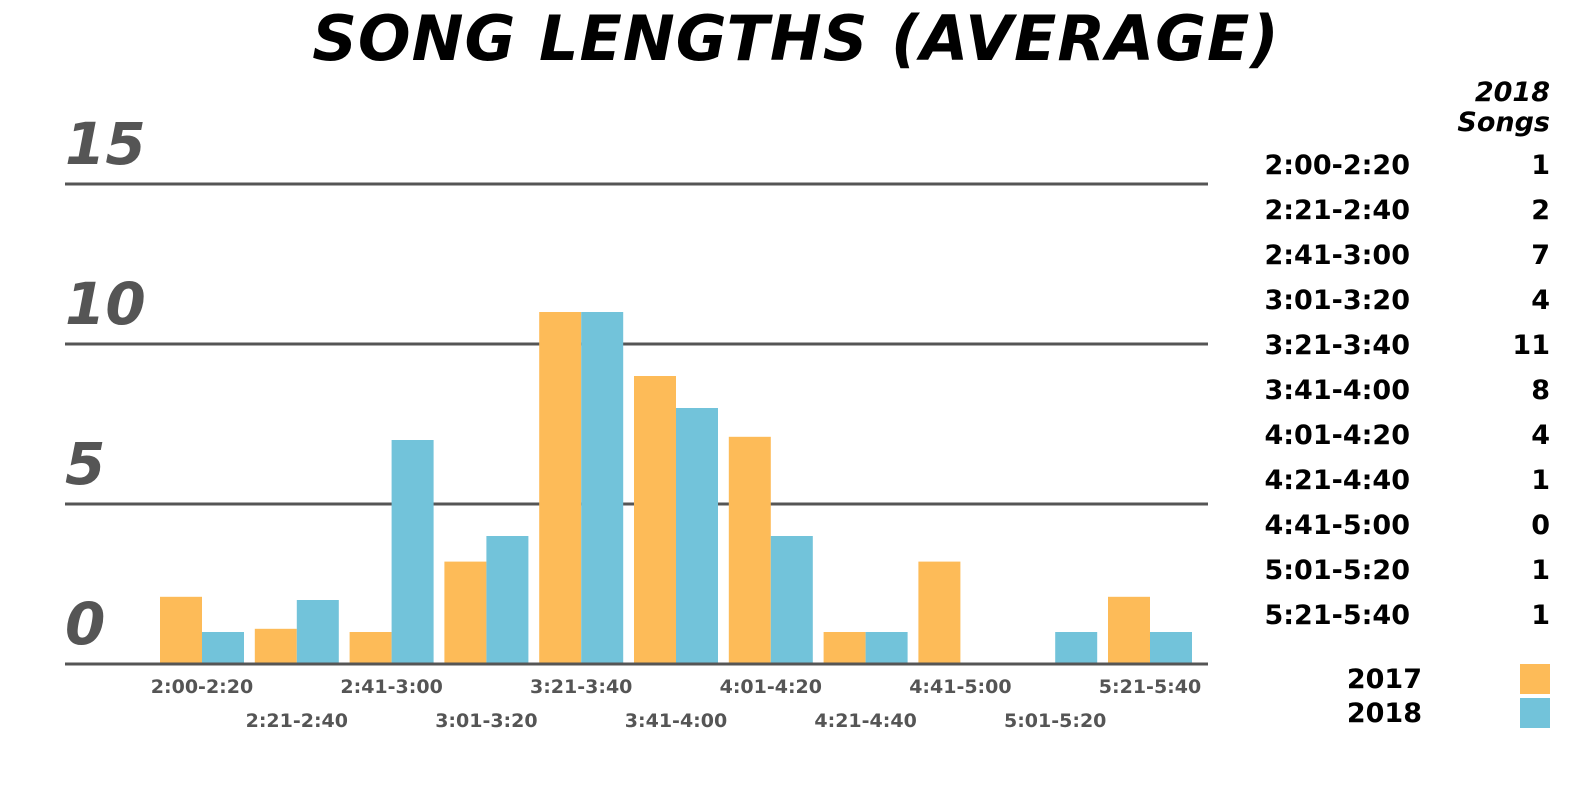 The width and height of the screenshot is (1592, 800). I want to click on table-header-label: Songs, so click(1503, 122).